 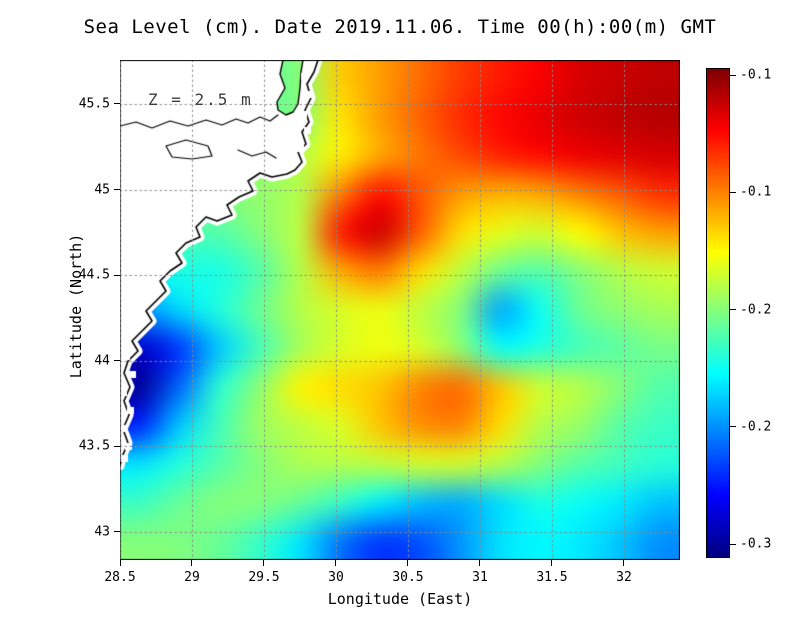 I want to click on y-tick-label: 44, so click(x=102, y=361).